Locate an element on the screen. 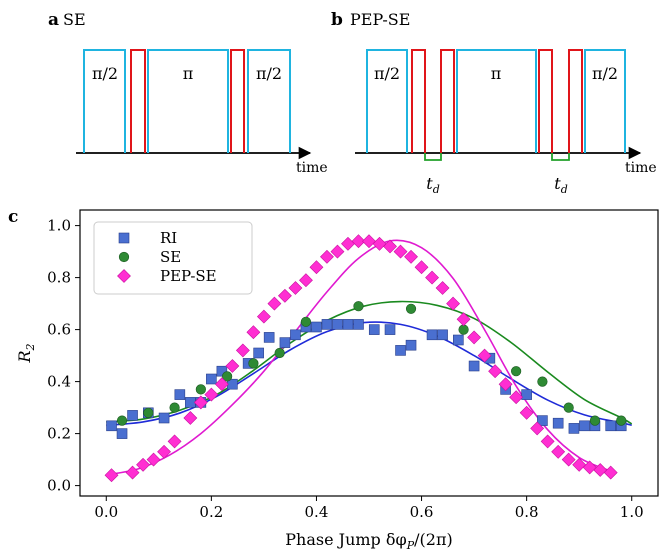  panel-a-pulse-1-label: π/2 is located at coordinates (105, 73).